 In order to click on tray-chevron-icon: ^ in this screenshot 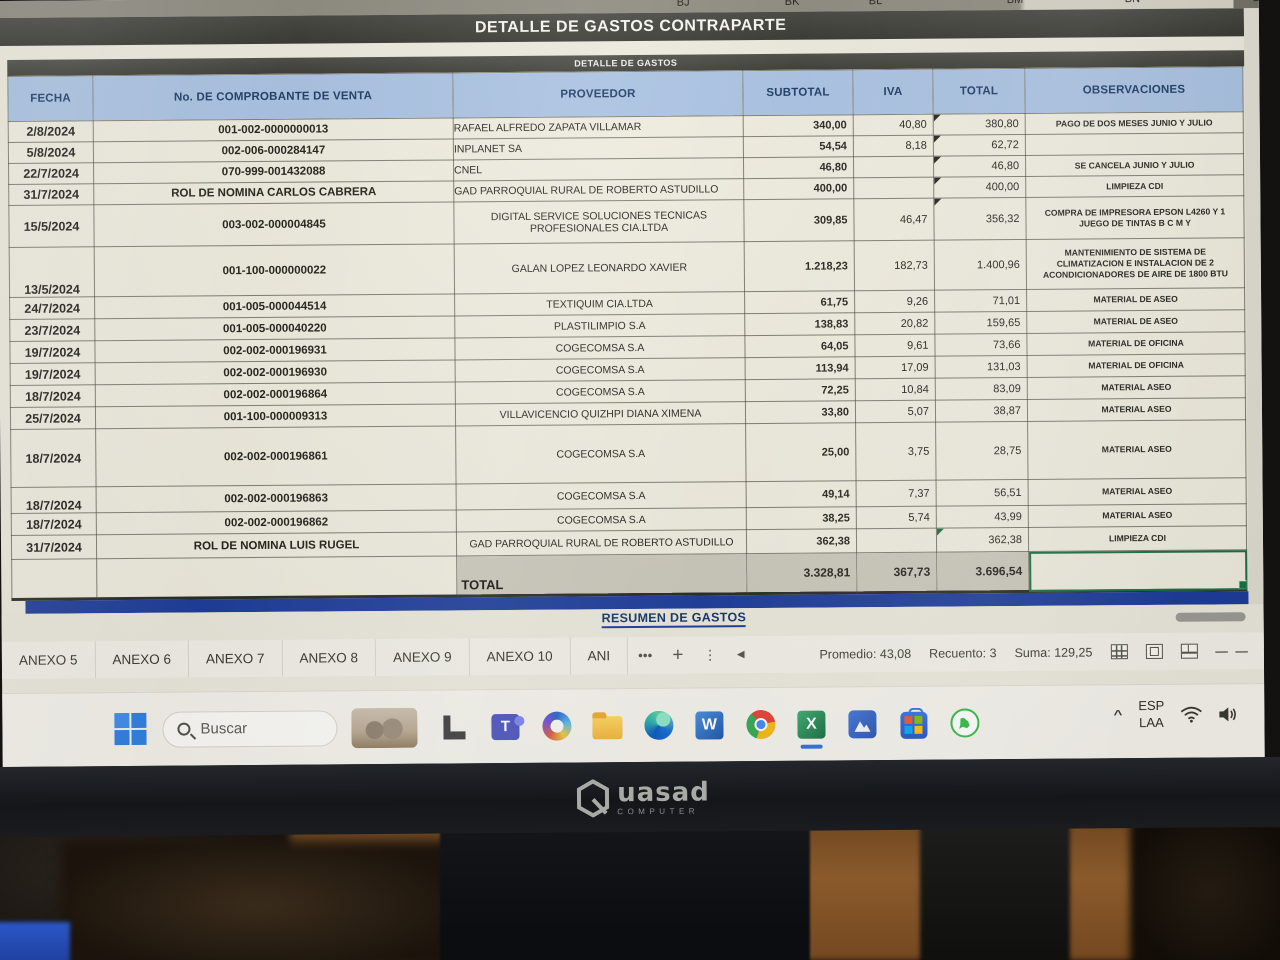, I will do `click(1118, 714)`.